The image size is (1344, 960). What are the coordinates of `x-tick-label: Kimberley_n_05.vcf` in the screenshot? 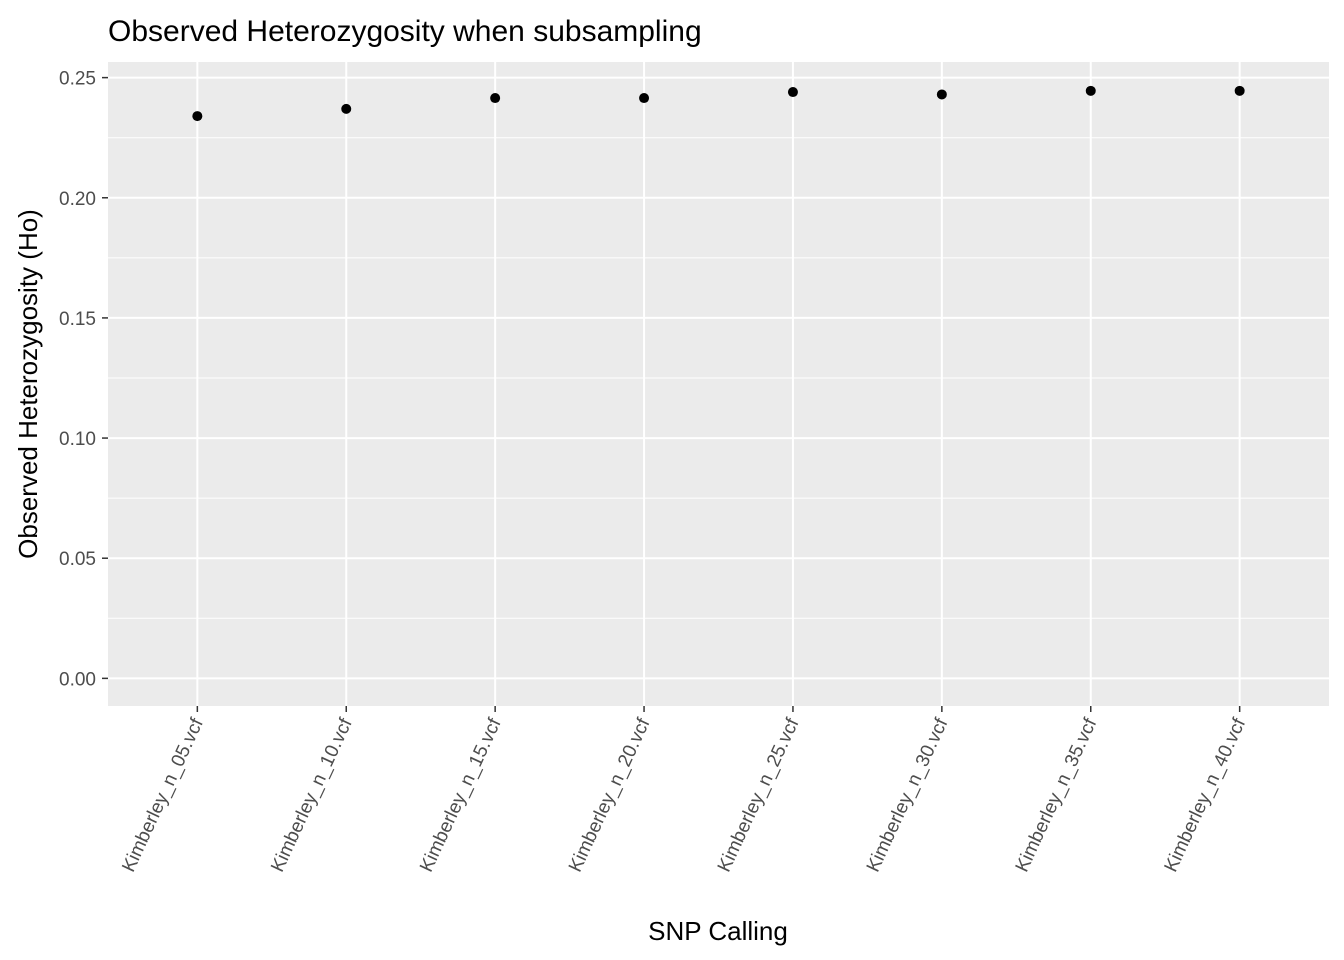 It's located at (163, 795).